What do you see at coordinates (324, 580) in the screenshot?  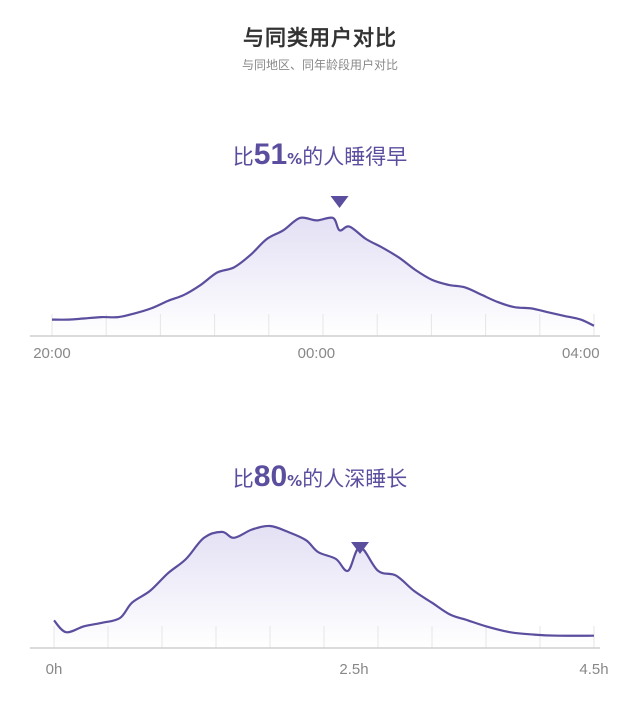 I see `deep-sleep-series-line` at bounding box center [324, 580].